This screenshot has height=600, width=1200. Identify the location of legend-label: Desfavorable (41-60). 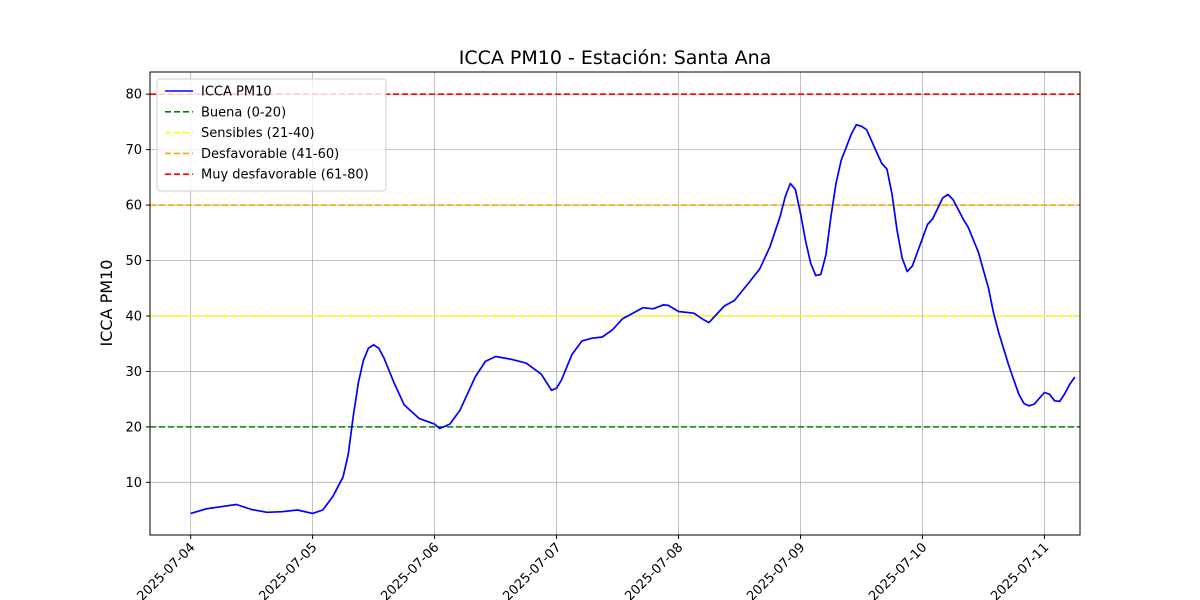
(270, 154).